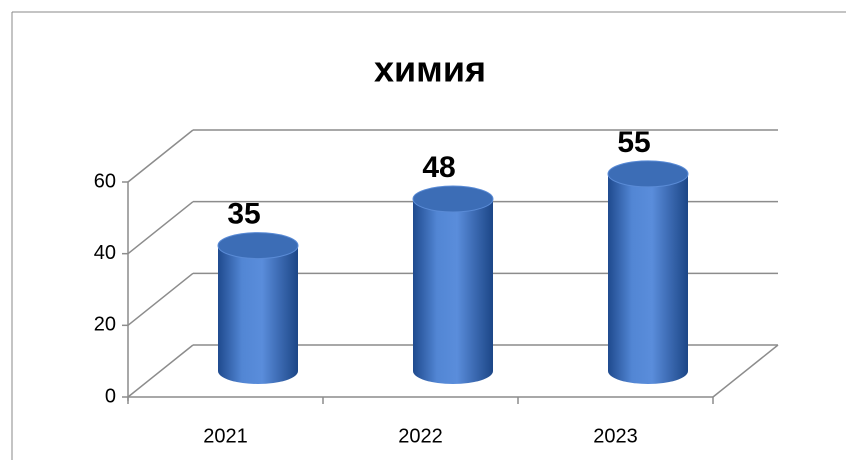 The height and width of the screenshot is (460, 846). Describe the element at coordinates (615, 436) in the screenshot. I see `x-tick-label: 2023` at that location.